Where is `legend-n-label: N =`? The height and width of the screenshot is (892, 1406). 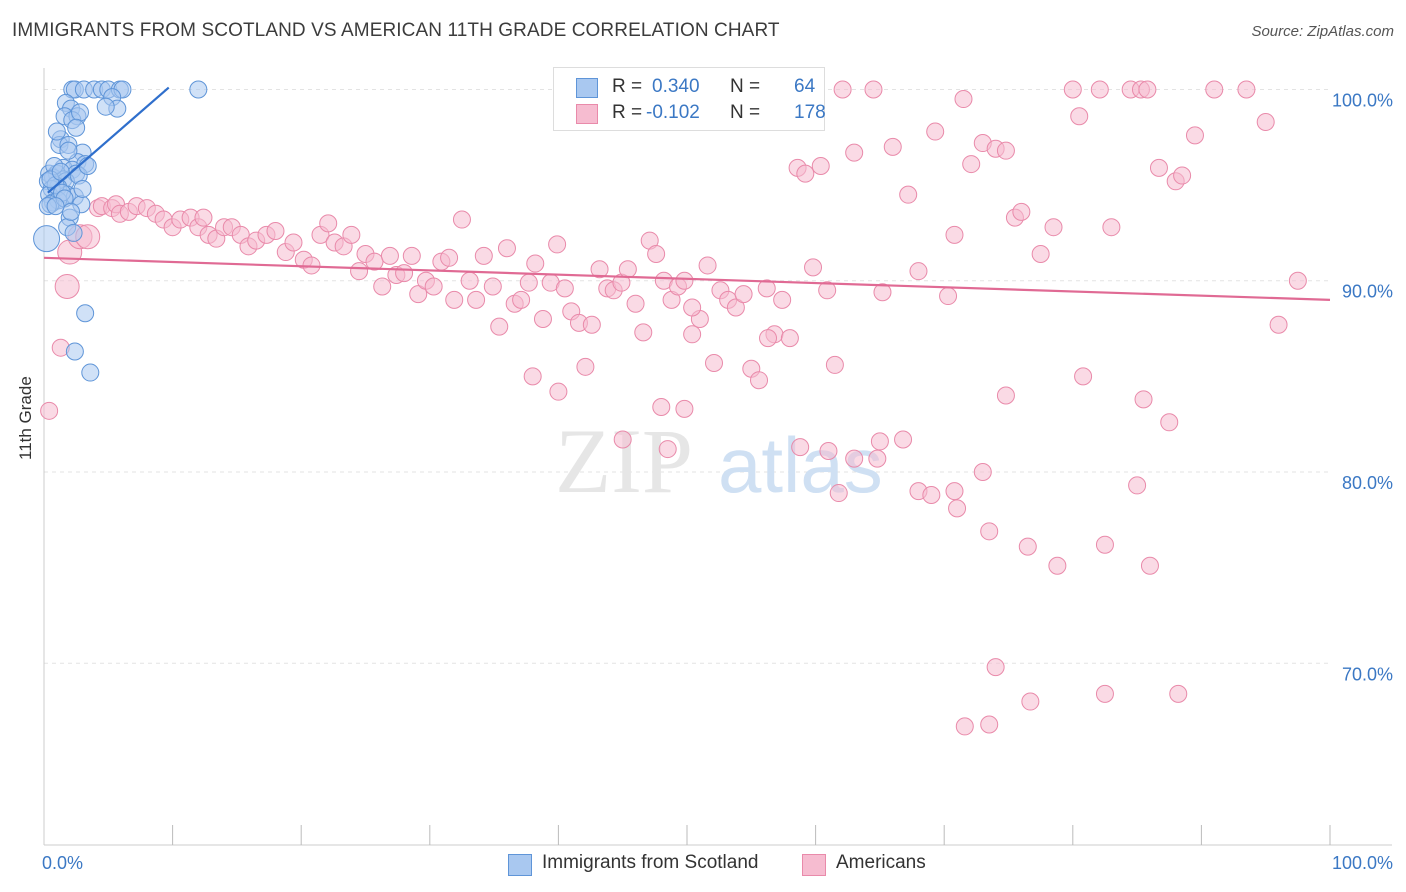
legend-n-label: N = is located at coordinates (745, 86).